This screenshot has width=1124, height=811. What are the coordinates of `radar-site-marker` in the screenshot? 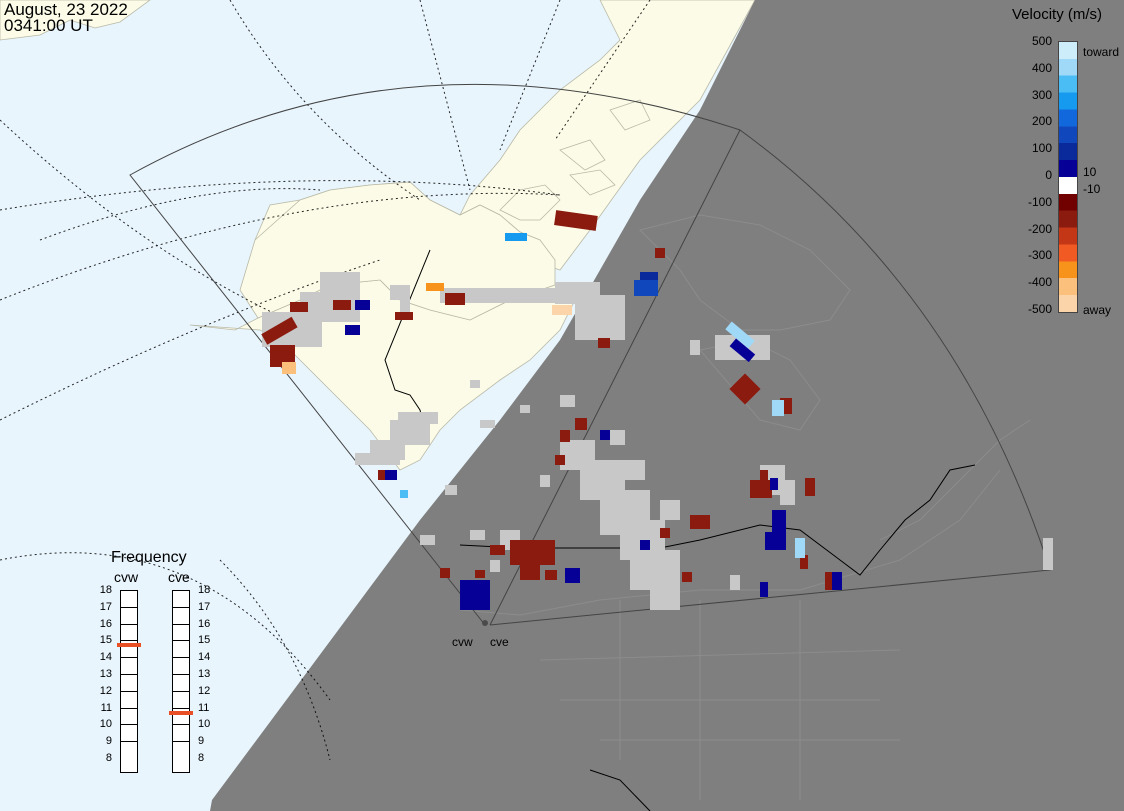 It's located at (485, 623).